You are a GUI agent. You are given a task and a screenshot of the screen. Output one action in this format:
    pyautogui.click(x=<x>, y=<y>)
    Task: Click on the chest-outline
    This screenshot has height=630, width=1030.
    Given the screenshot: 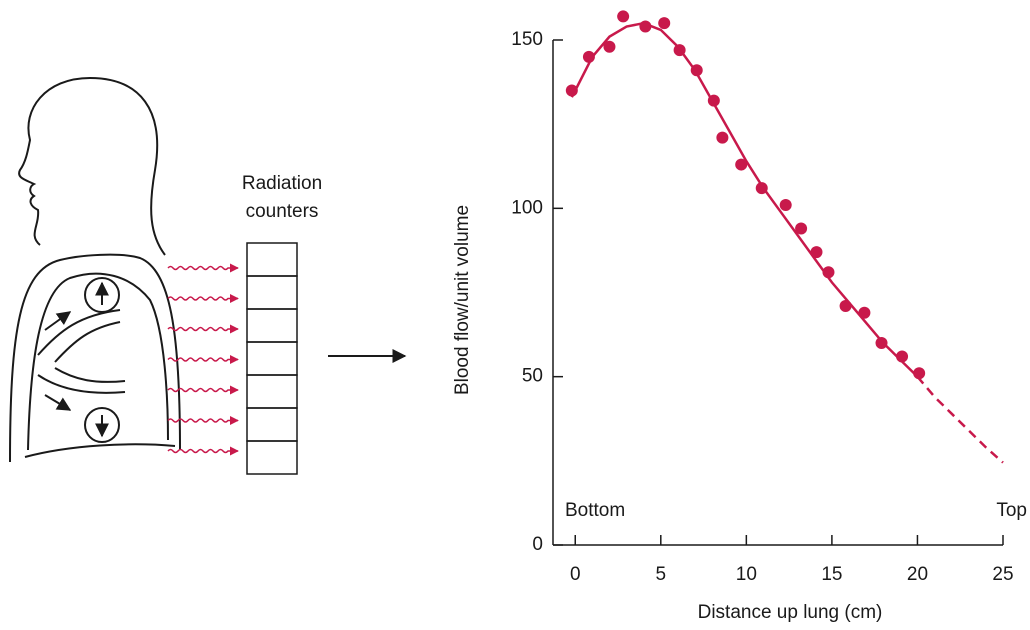 What is the action you would take?
    pyautogui.click(x=95, y=358)
    